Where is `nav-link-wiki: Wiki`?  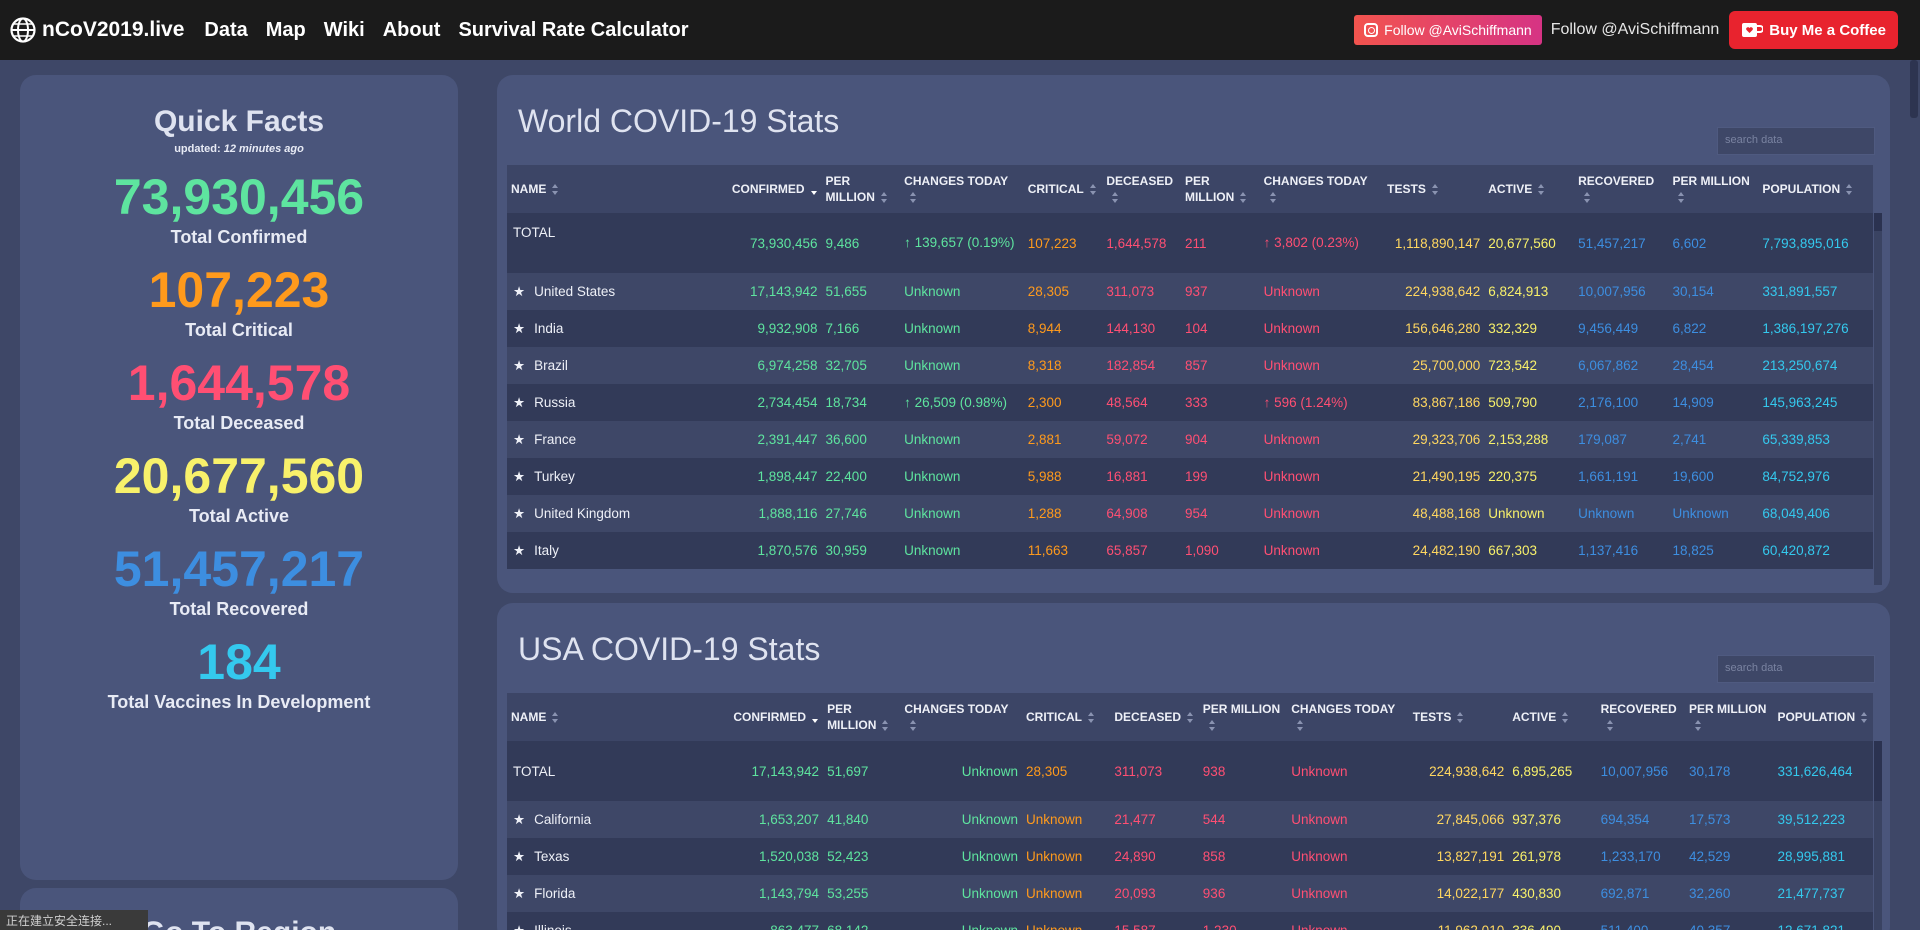 nav-link-wiki: Wiki is located at coordinates (344, 29).